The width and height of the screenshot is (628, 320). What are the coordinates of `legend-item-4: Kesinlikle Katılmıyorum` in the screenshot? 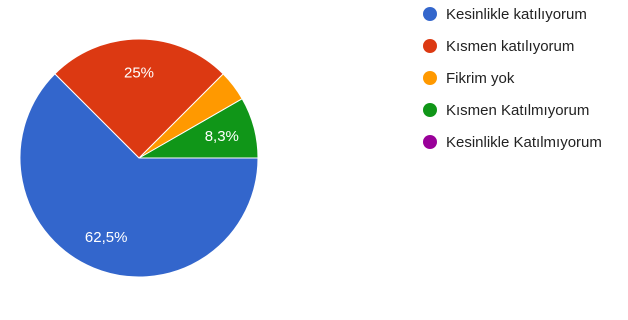 It's located at (512, 142).